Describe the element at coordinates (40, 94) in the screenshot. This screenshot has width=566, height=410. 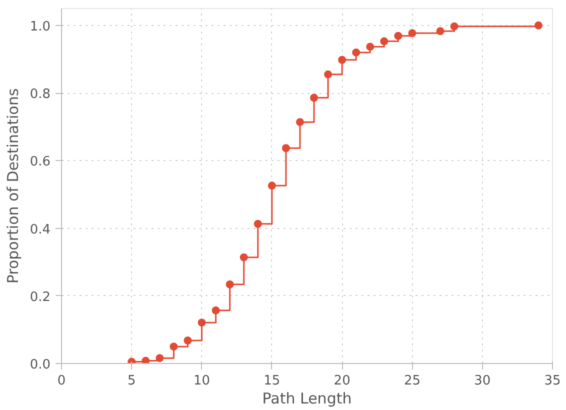
I see `y-tick-label: 0.8` at that location.